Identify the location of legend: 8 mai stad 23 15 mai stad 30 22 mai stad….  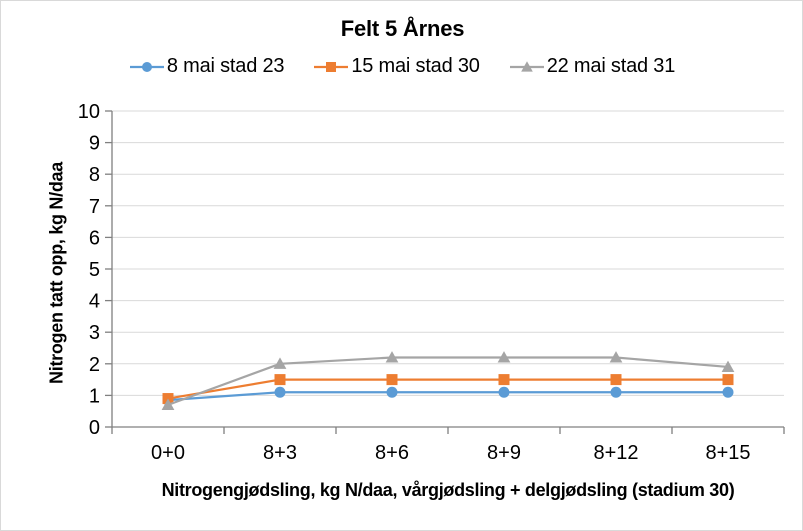
(401, 66).